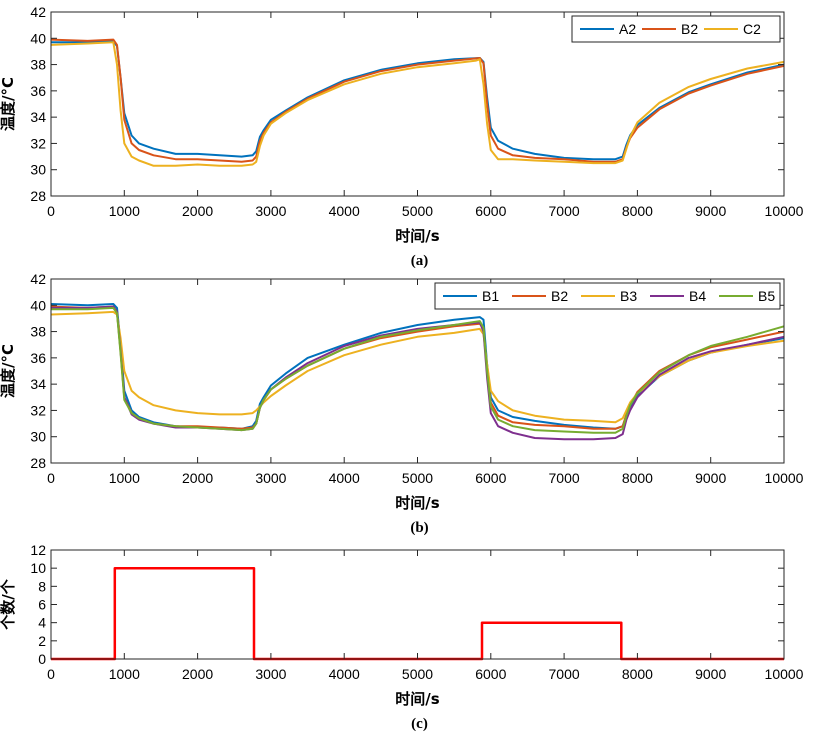  I want to click on y-tick-label: 6, so click(42, 605).